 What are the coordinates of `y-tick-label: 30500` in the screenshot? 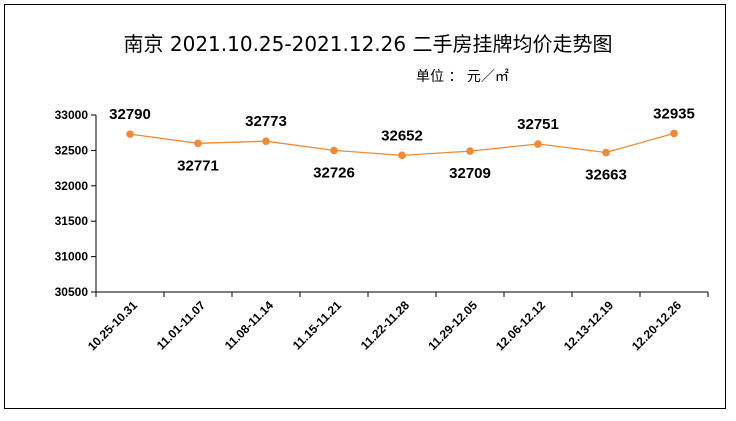 It's located at (72, 292).